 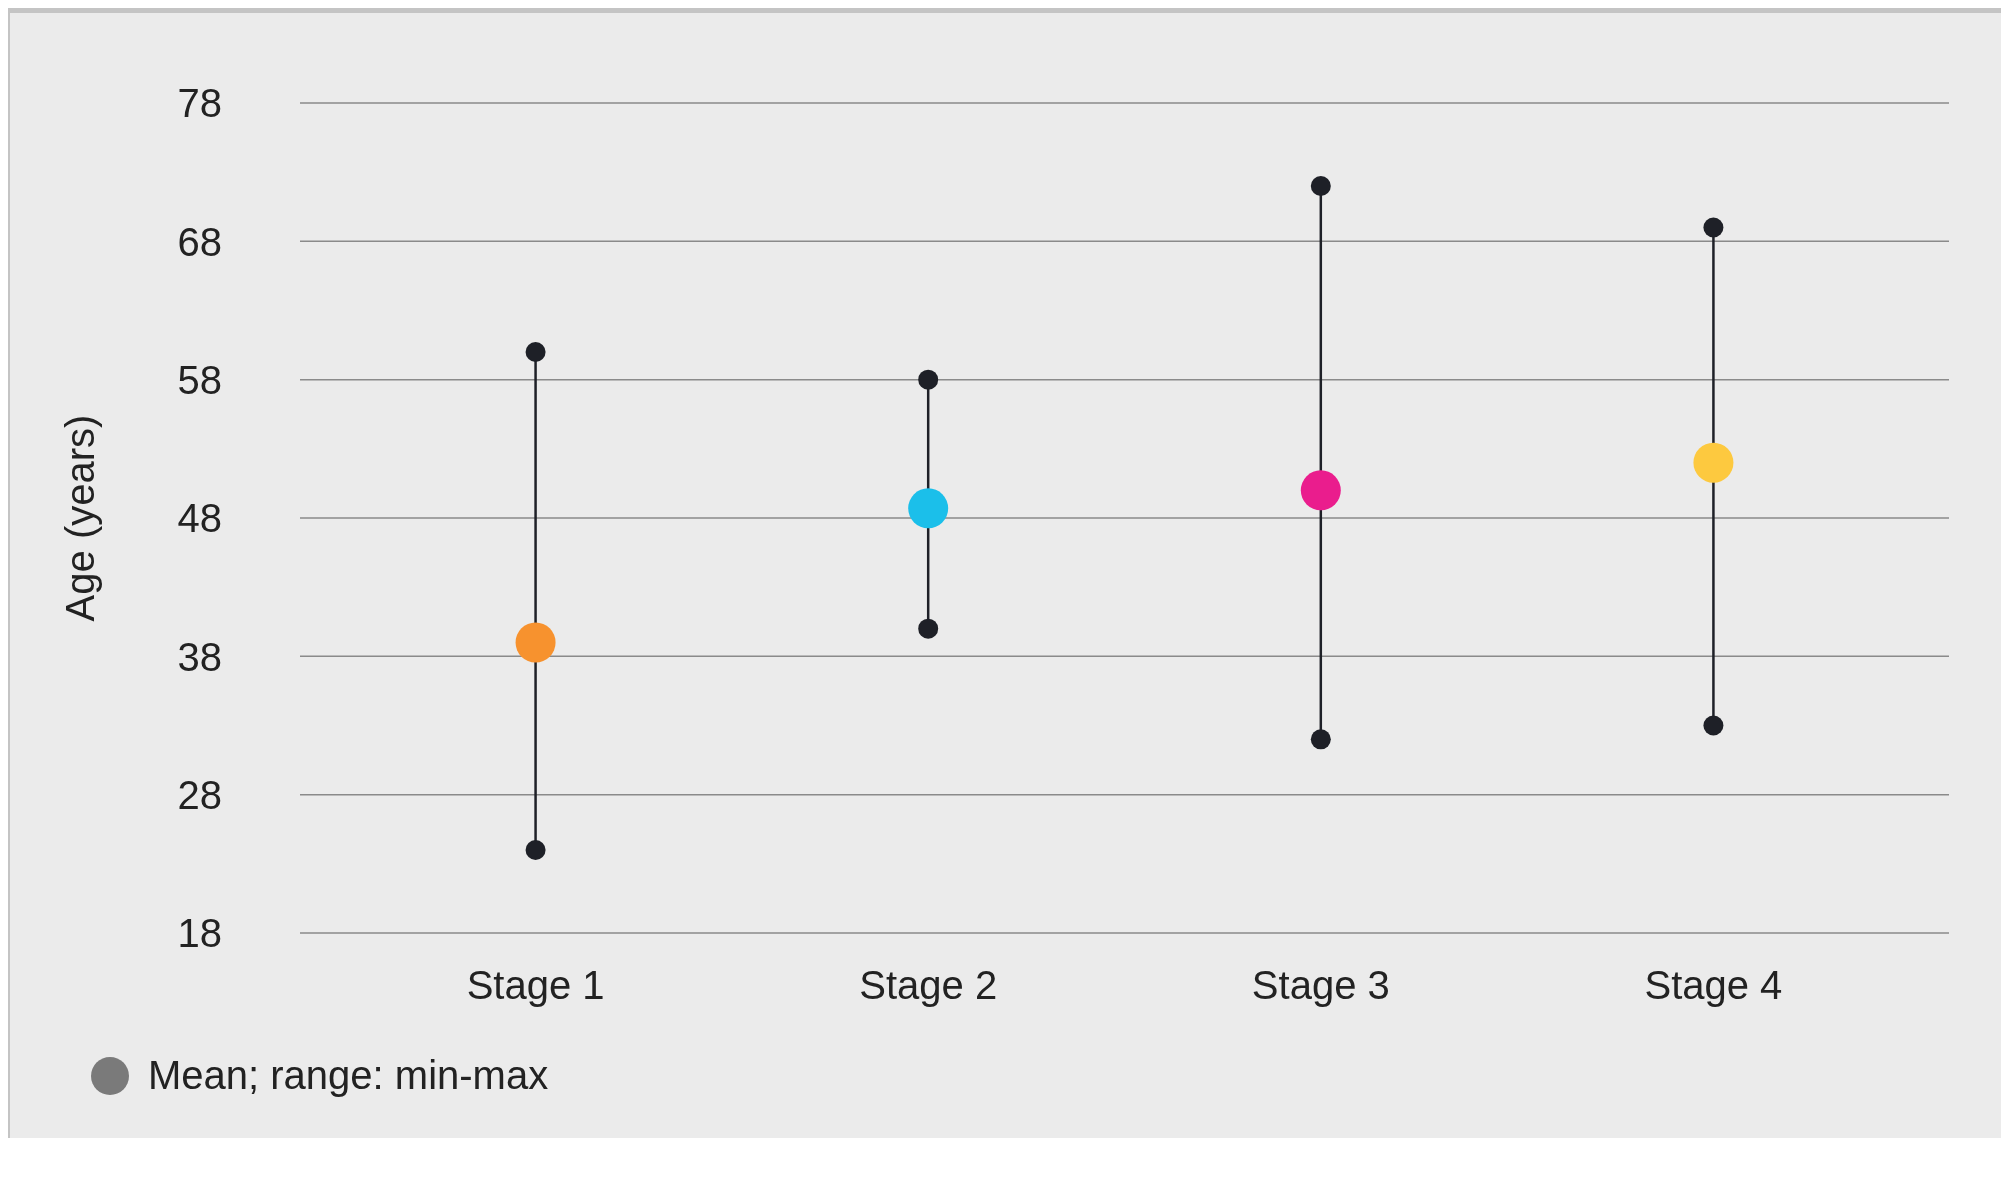 I want to click on y-tick-label: 68, so click(x=199, y=241).